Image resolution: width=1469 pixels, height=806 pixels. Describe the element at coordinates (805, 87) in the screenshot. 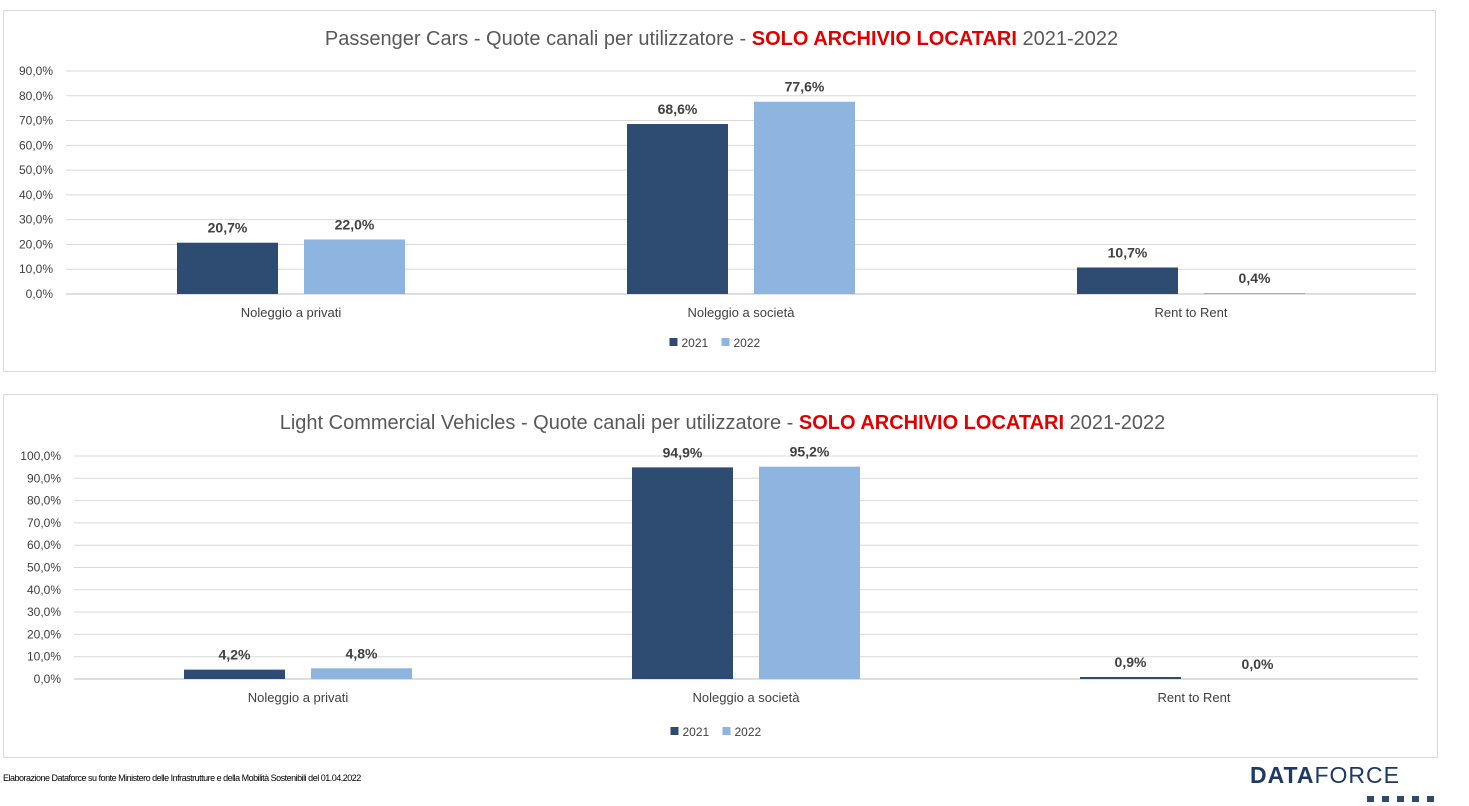

I see `data-label: 77,6%` at that location.